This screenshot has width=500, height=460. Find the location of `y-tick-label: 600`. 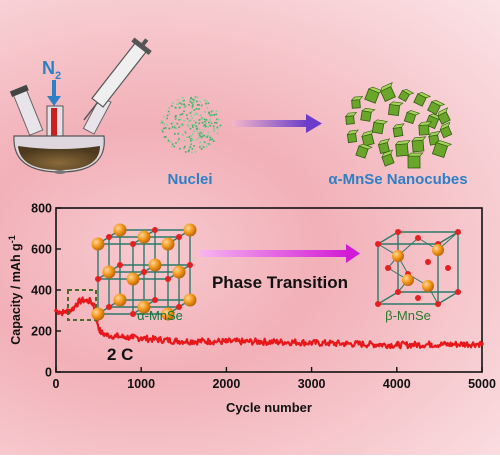

y-tick-label: 600 is located at coordinates (41, 250).